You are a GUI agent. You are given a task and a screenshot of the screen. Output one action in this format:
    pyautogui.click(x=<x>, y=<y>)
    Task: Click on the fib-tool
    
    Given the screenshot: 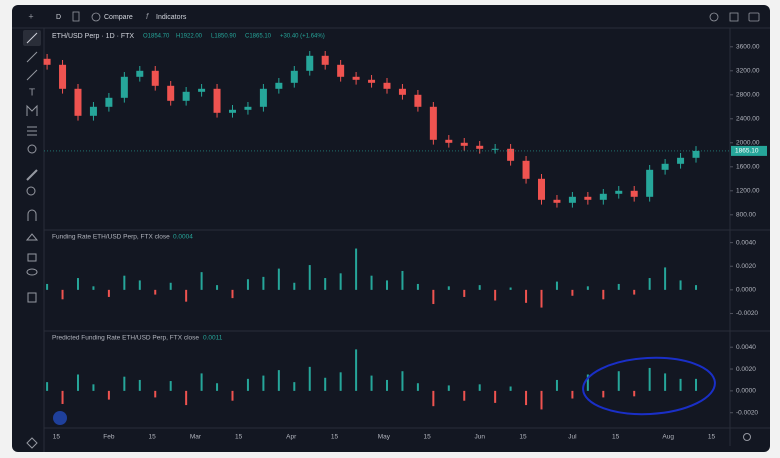 What is the action you would take?
    pyautogui.click(x=32, y=57)
    